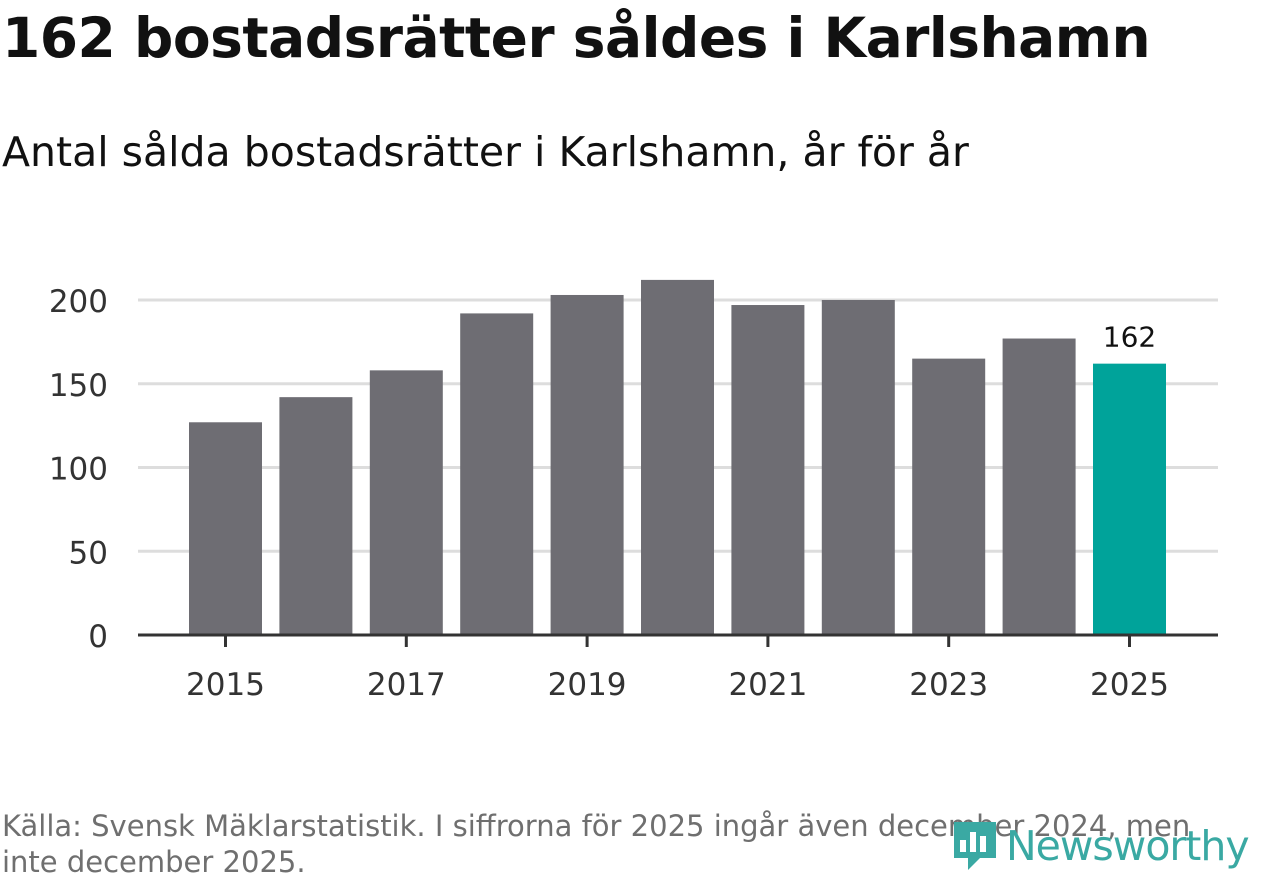  What do you see at coordinates (98, 637) in the screenshot?
I see `y-tick-label: 0` at bounding box center [98, 637].